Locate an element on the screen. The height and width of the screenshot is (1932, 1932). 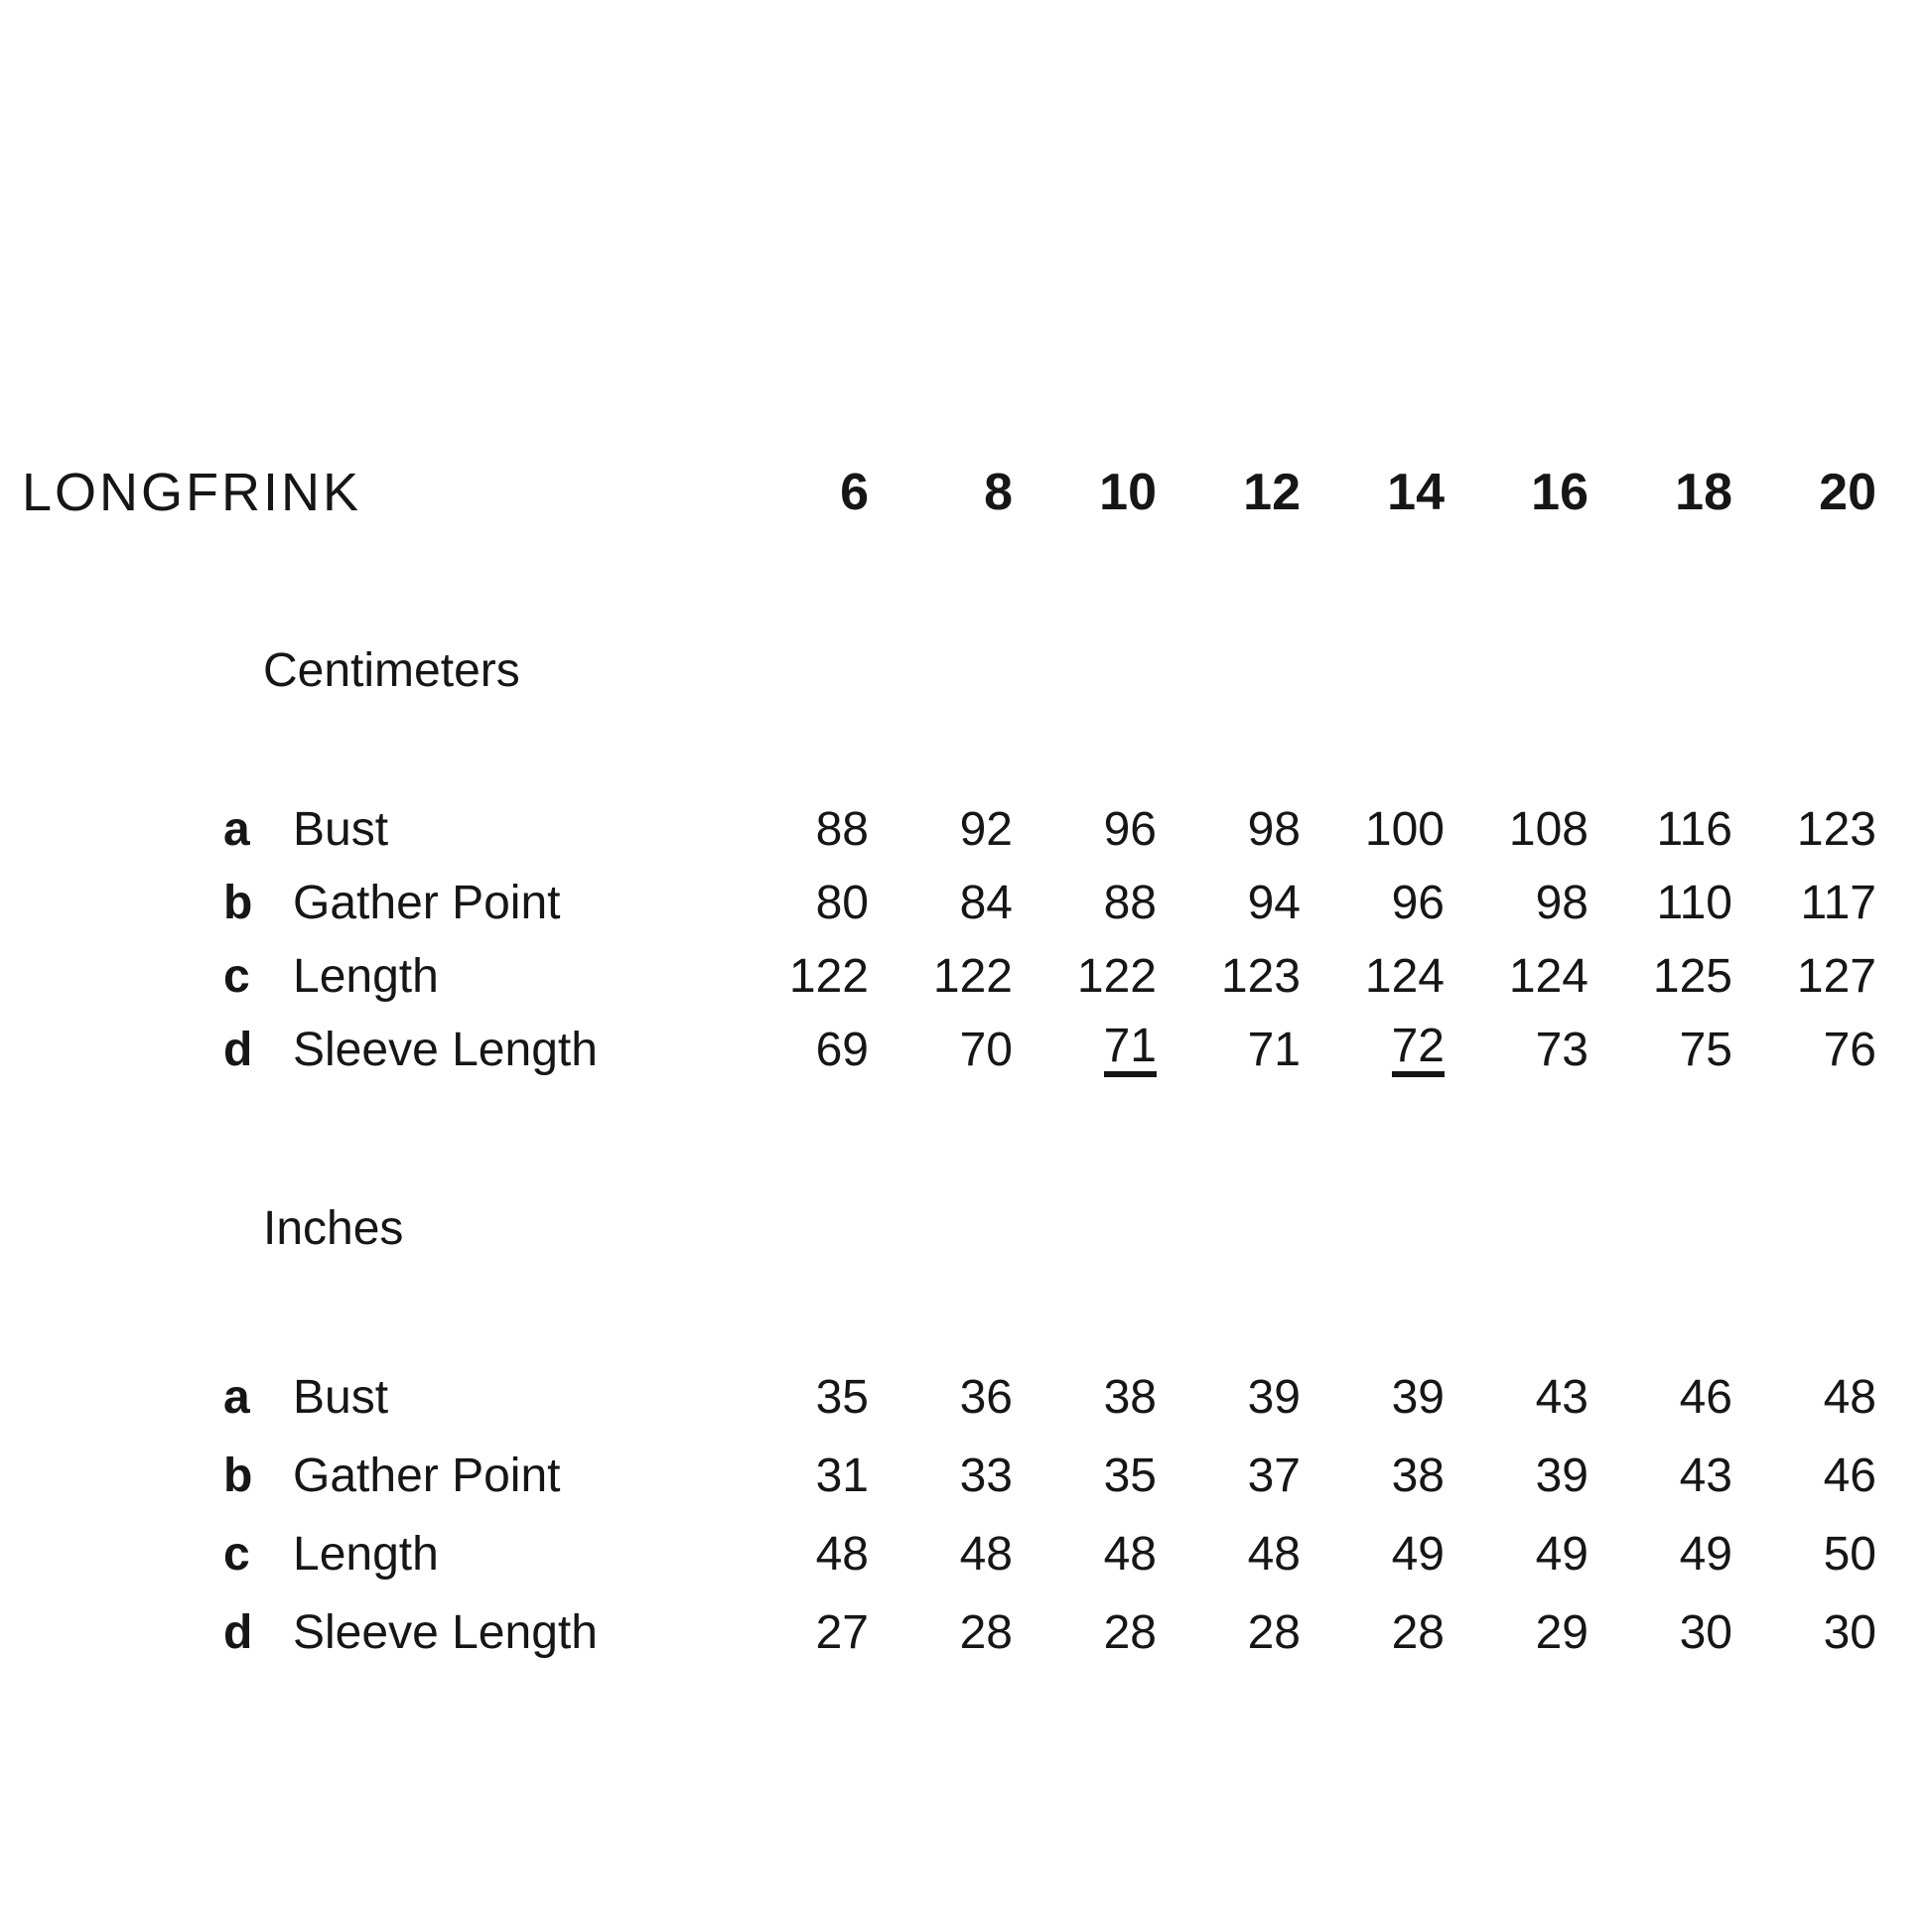
size-value: 110 is located at coordinates (1660, 902).